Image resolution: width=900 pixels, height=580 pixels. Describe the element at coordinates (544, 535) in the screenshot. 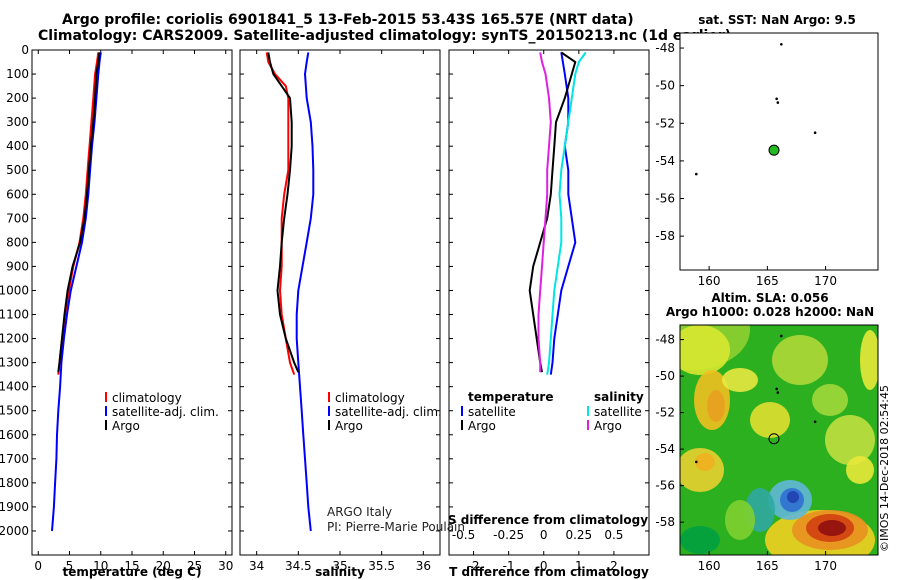

I see `x2-tick-label: 0` at that location.